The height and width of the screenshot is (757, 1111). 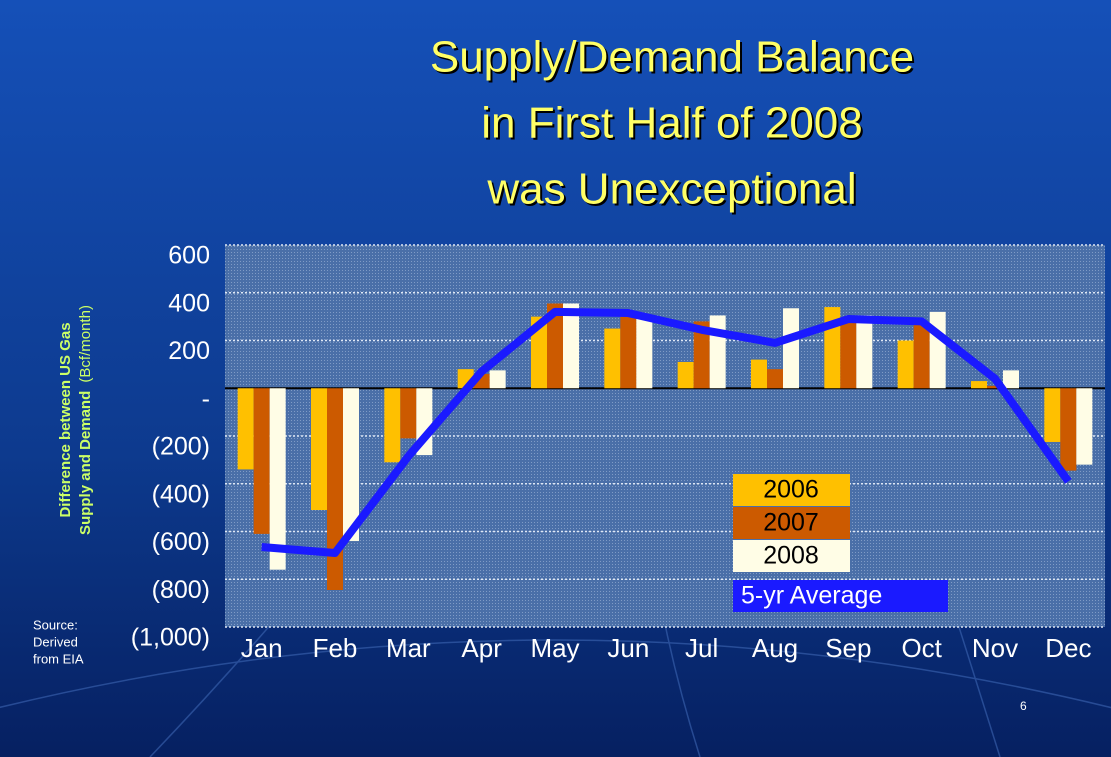 I want to click on y-tick-label: (1,000), so click(x=170, y=638).